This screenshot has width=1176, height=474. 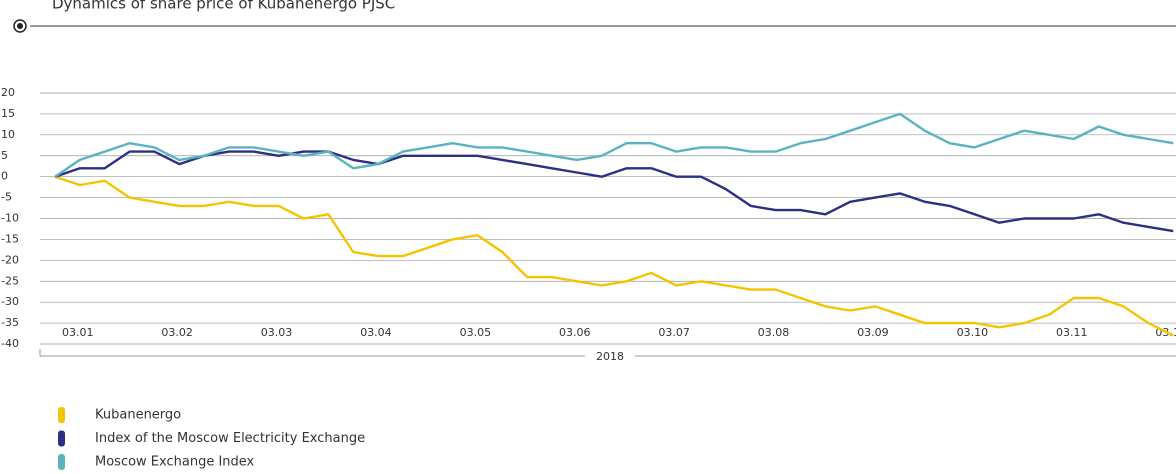 What do you see at coordinates (610, 356) in the screenshot?
I see `x-axis-label: 2018` at bounding box center [610, 356].